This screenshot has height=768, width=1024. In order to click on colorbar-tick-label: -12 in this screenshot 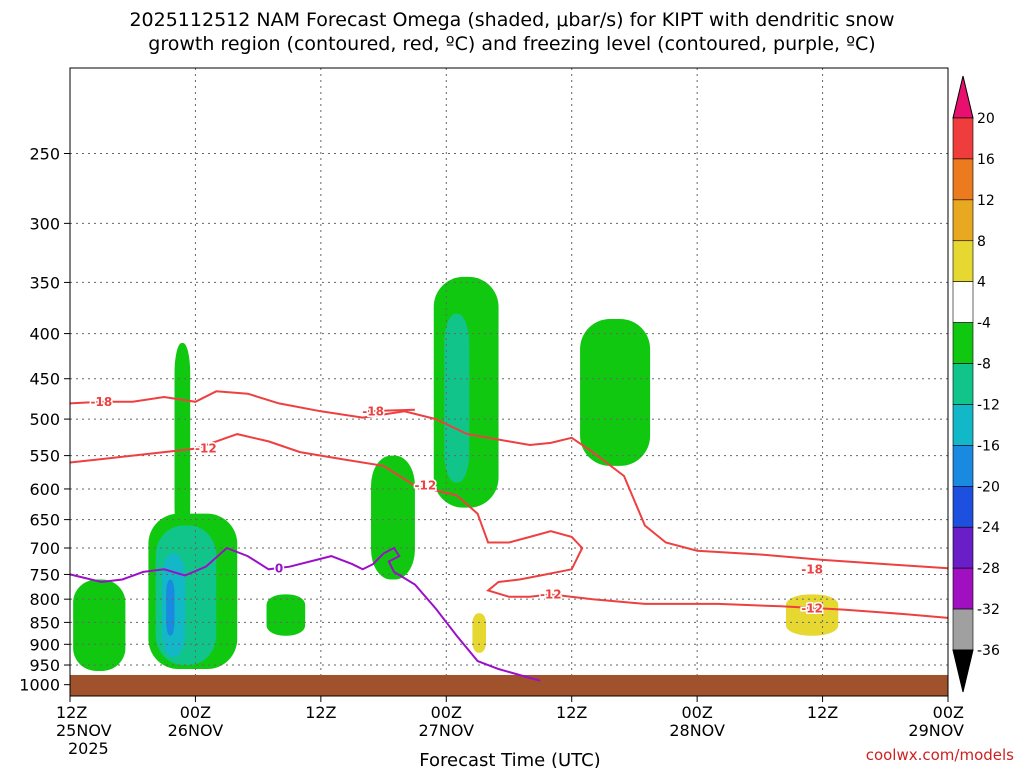, I will do `click(988, 405)`.